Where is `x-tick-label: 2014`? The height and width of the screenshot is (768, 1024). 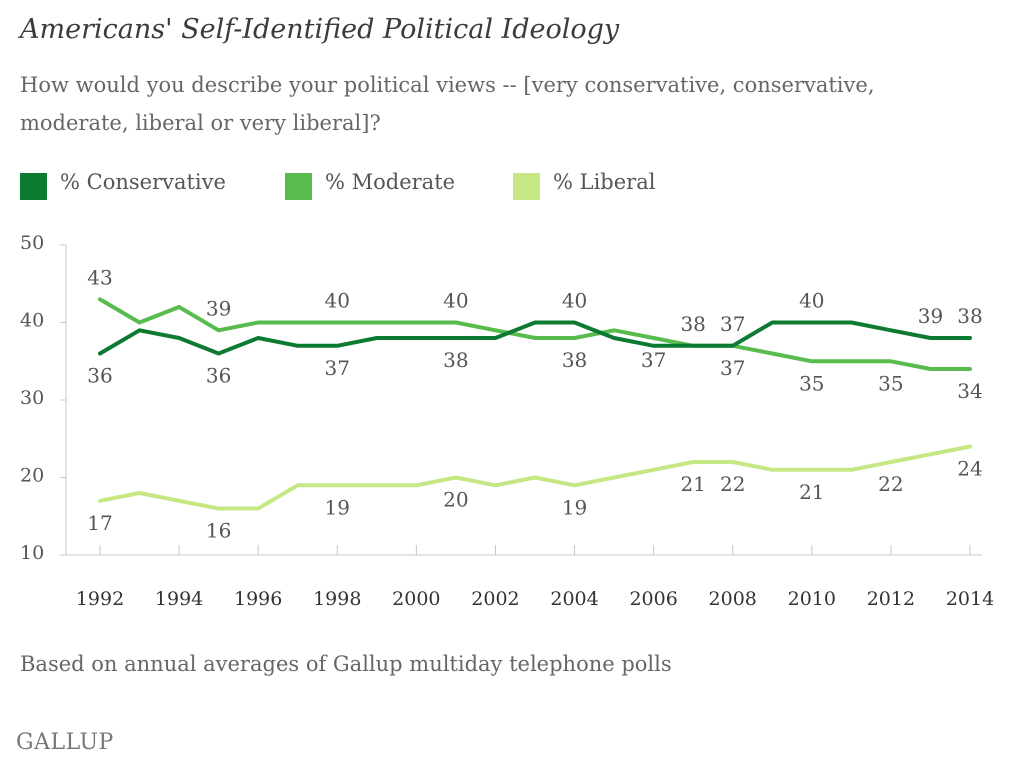
x-tick-label: 2014 is located at coordinates (970, 599).